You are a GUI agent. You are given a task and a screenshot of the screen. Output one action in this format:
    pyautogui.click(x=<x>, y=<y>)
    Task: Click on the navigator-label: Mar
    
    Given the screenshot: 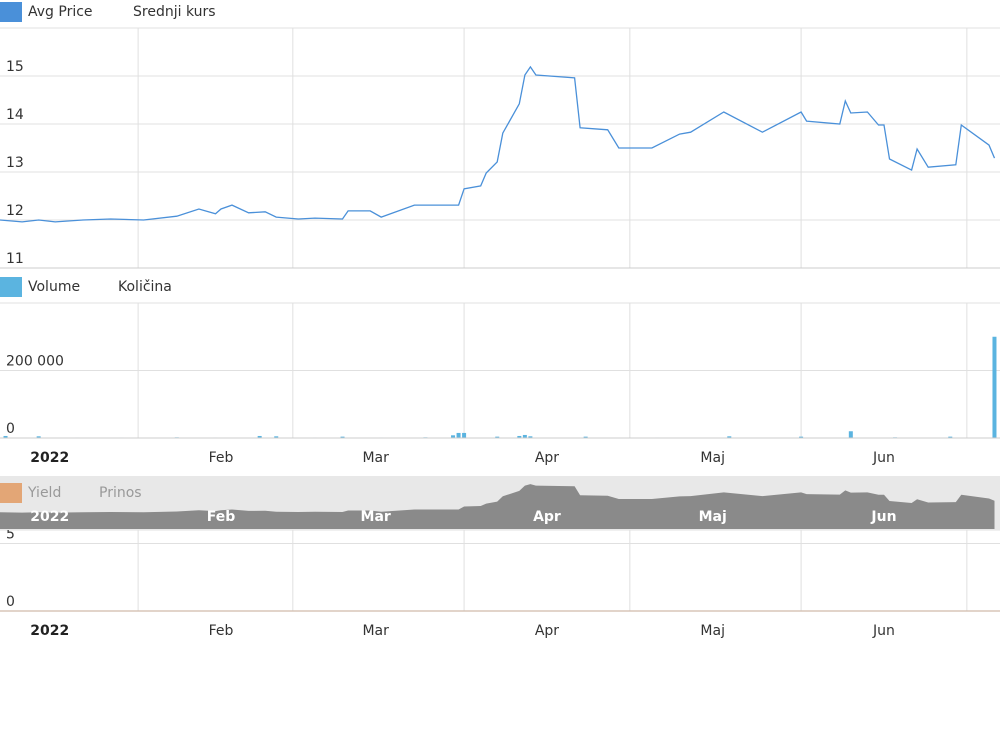 What is the action you would take?
    pyautogui.click(x=376, y=517)
    